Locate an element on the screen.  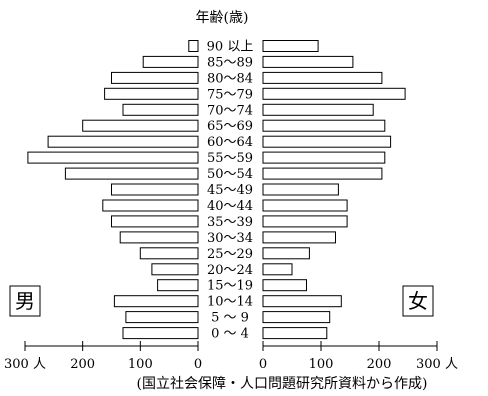
age-group-label: 65～69 is located at coordinates (230, 126).